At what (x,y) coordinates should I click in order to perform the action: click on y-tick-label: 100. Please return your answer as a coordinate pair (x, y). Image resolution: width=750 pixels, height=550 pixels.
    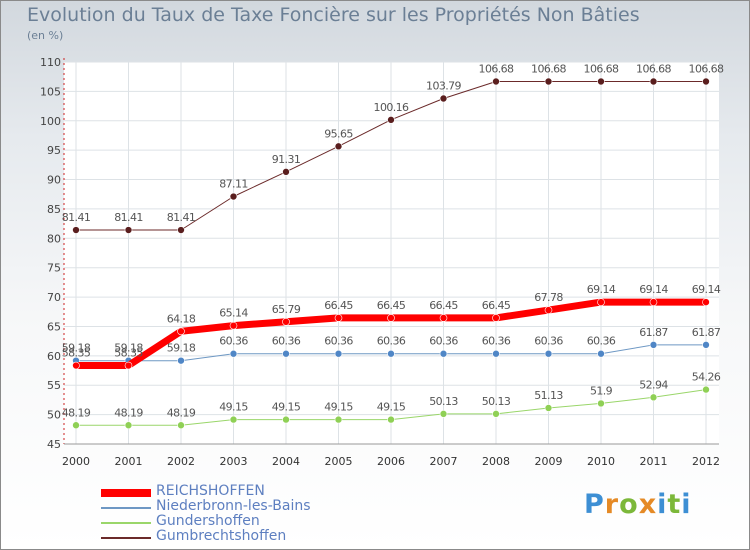
    Looking at the image, I should click on (50, 121).